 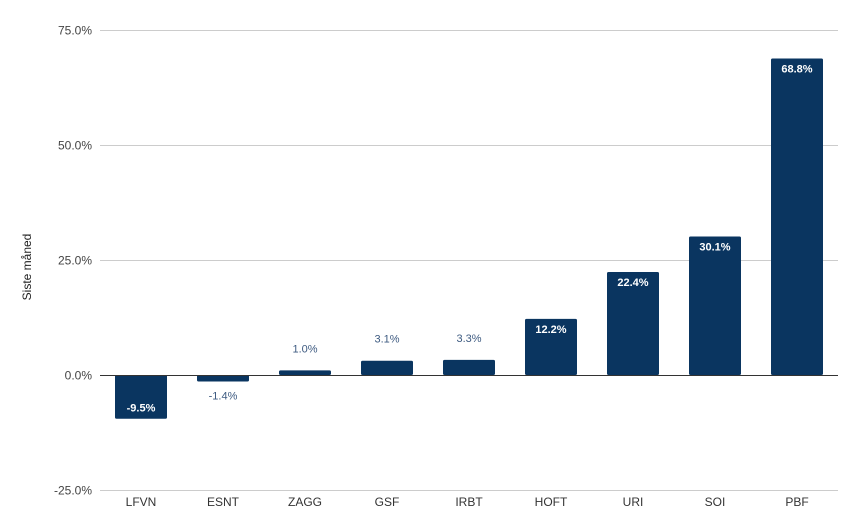 What do you see at coordinates (469, 502) in the screenshot?
I see `x-category-label: IRBT` at bounding box center [469, 502].